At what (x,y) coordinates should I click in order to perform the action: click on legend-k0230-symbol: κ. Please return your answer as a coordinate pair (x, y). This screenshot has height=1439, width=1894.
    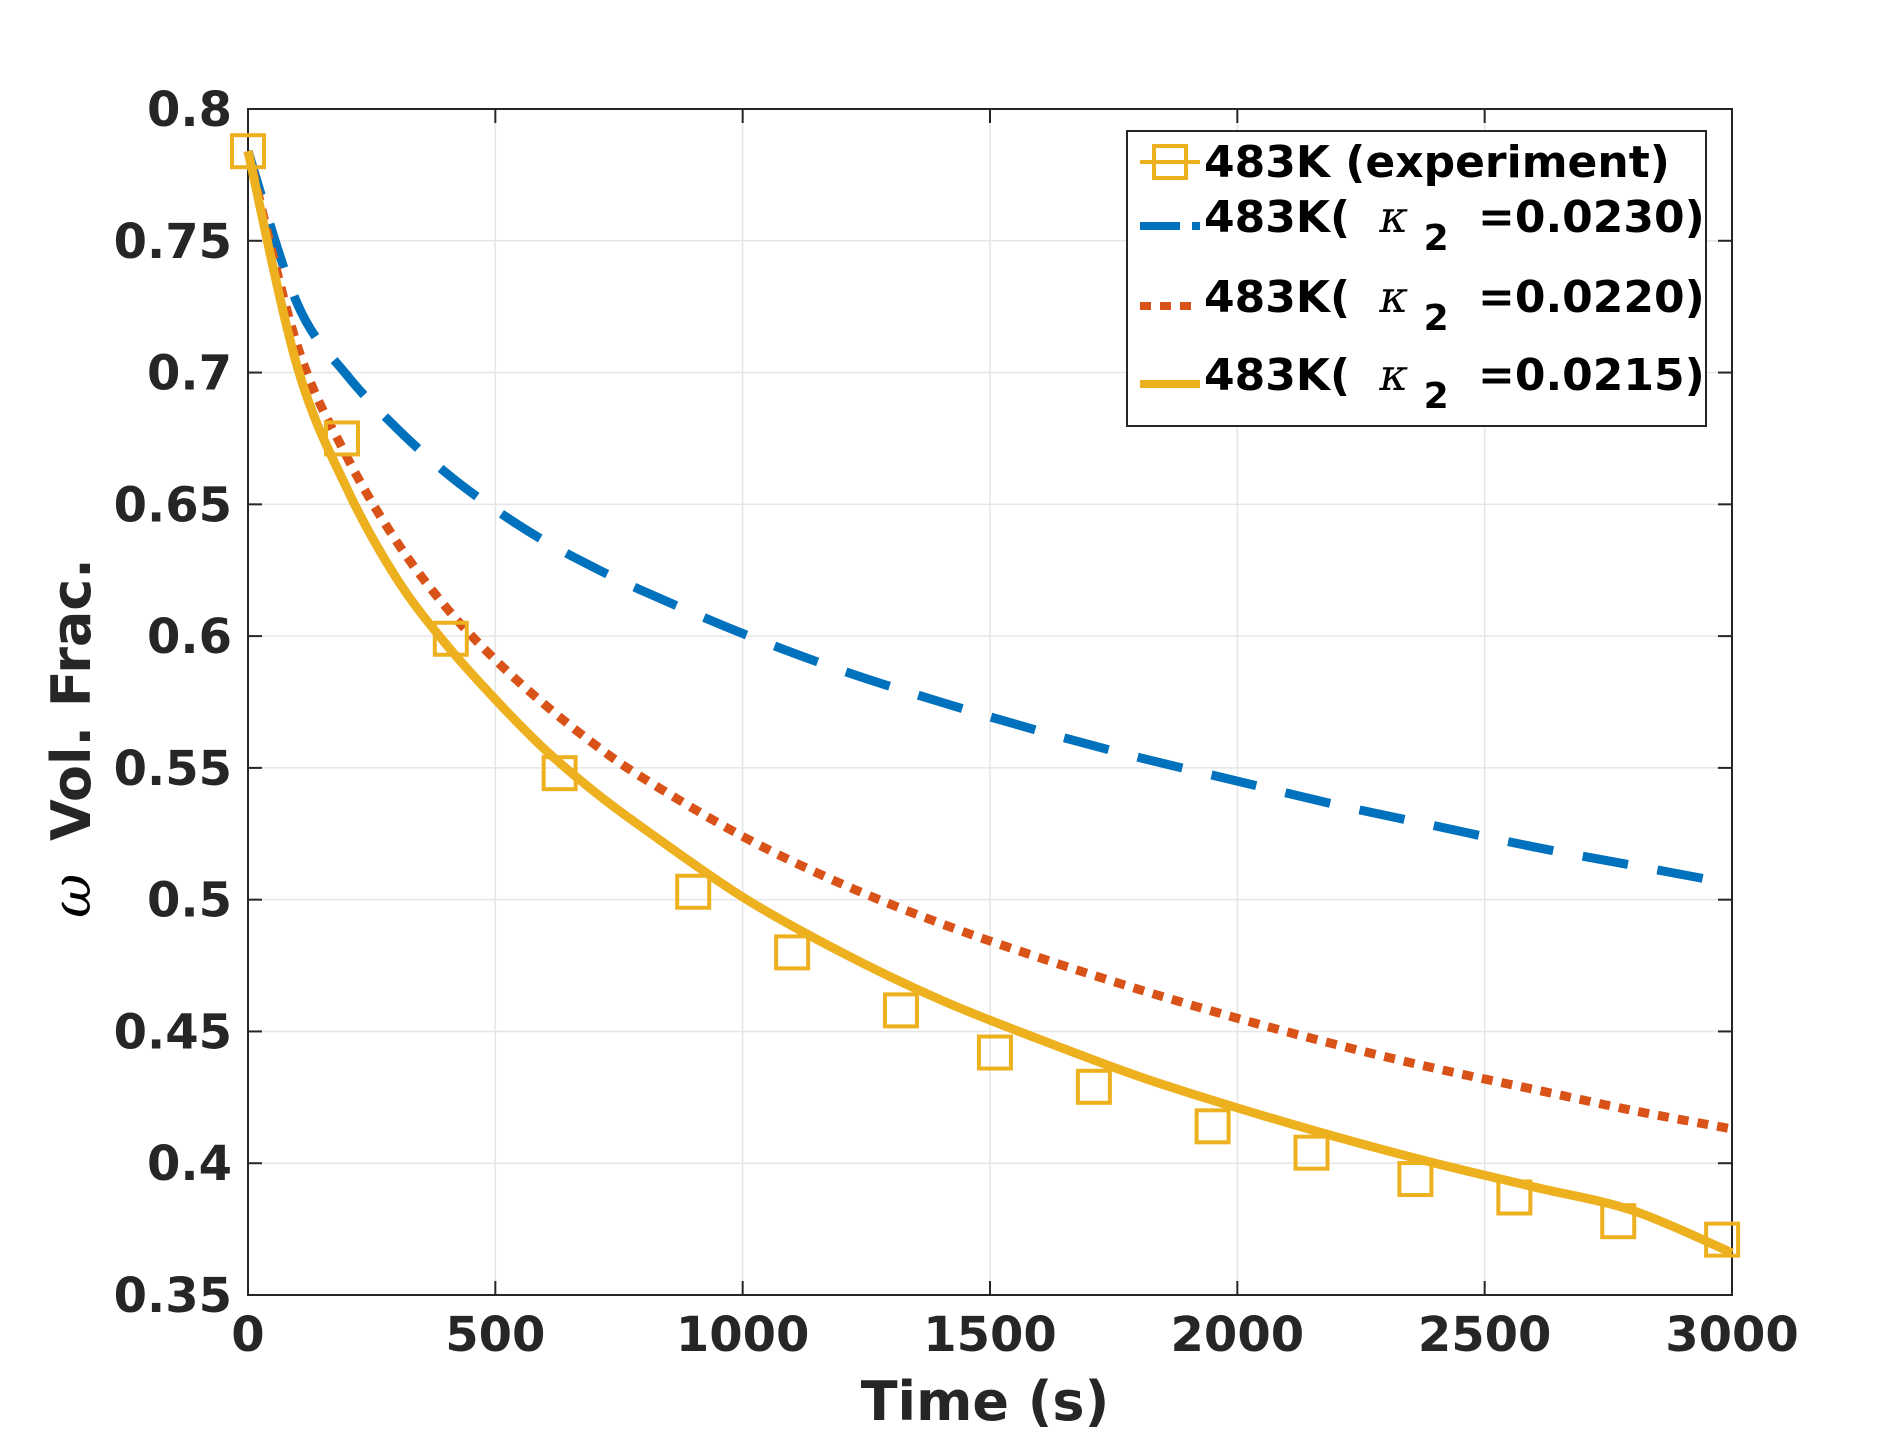
    Looking at the image, I should click on (1393, 217).